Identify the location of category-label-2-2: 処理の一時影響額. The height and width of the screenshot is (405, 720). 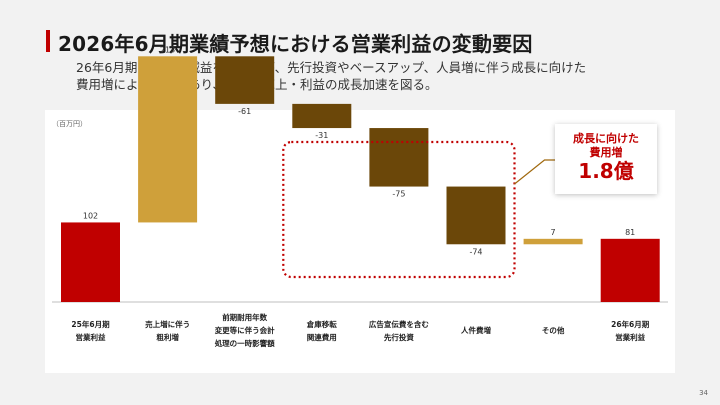
(244, 343).